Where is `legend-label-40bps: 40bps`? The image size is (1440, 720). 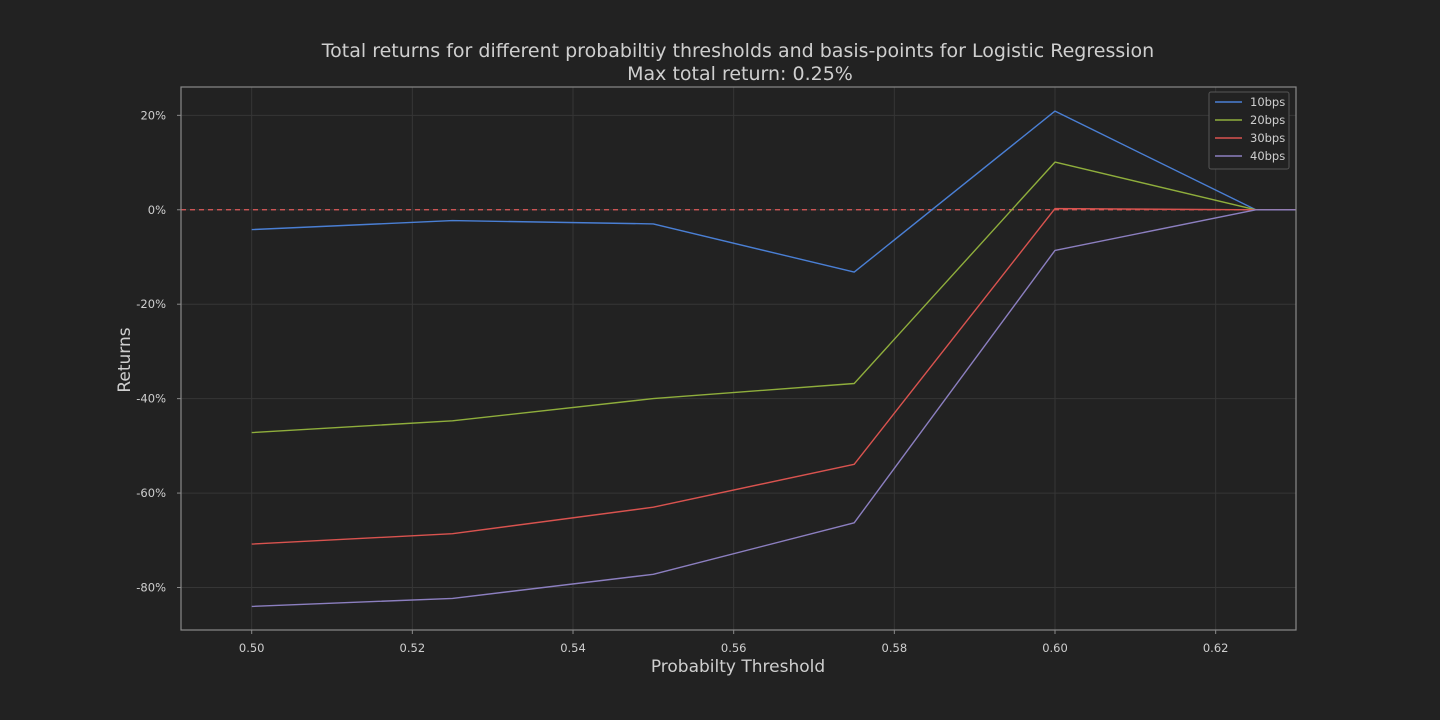 legend-label-40bps: 40bps is located at coordinates (1267, 156).